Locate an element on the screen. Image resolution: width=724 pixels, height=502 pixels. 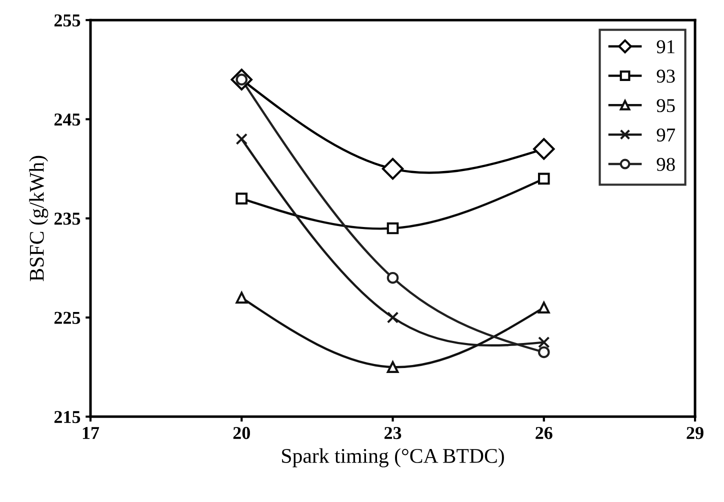
y-tick-label: 235 is located at coordinates (67, 218).